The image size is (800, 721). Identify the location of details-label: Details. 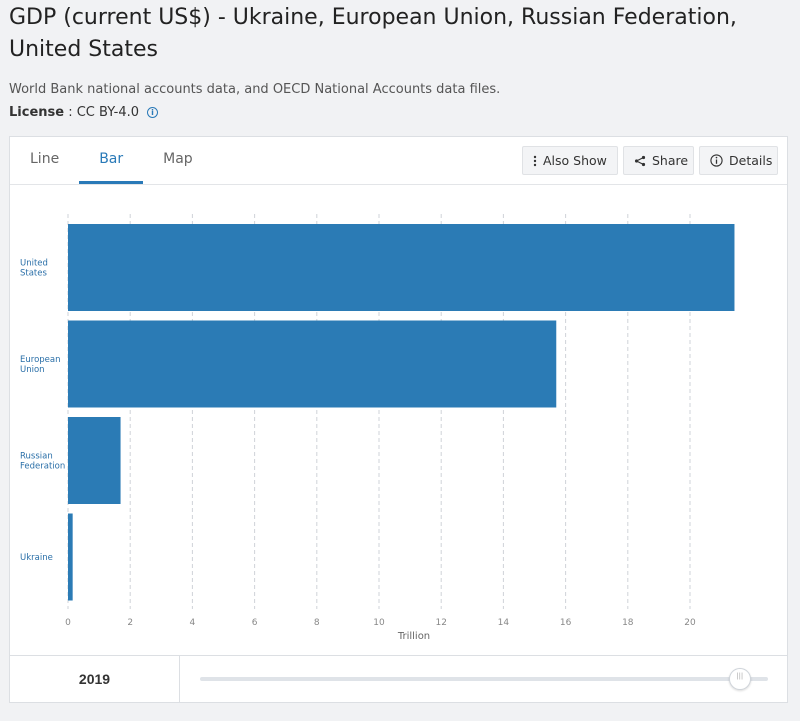
(751, 160).